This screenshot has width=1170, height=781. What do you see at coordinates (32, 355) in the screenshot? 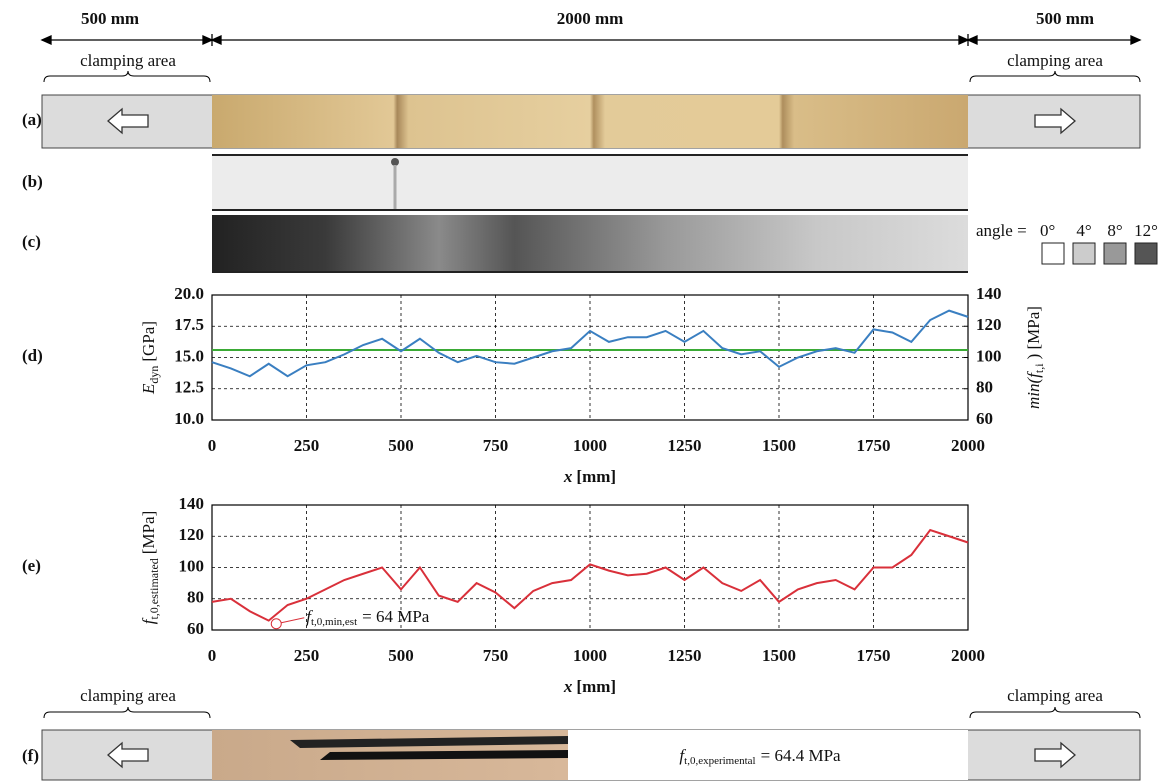
I see `panel-label: (d)` at bounding box center [32, 355].